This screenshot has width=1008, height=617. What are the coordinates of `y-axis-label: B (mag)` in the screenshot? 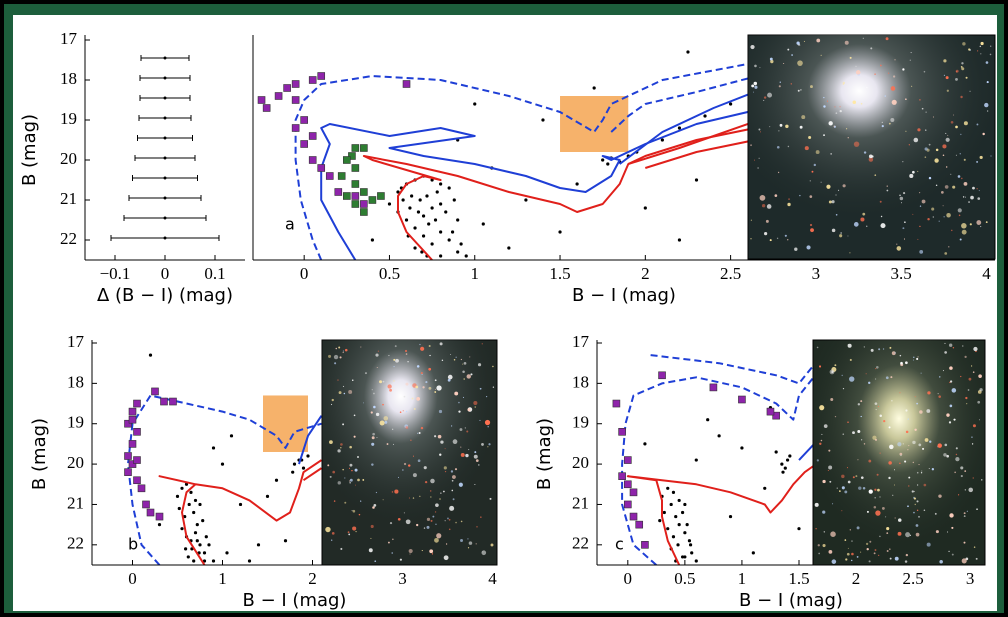 It's located at (39, 454).